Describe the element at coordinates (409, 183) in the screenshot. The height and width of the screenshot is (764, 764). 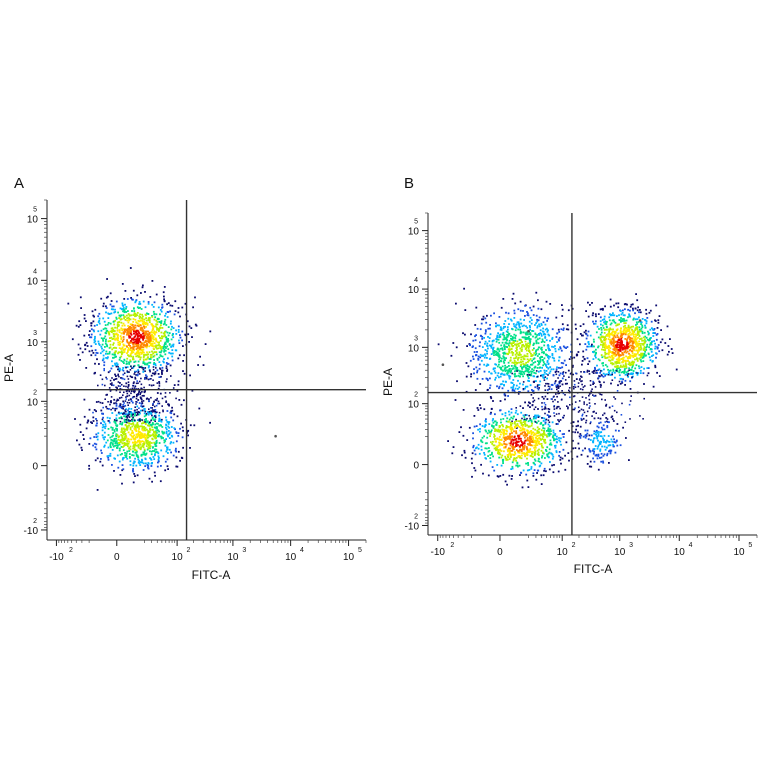
I see `panel-b-label: B` at that location.